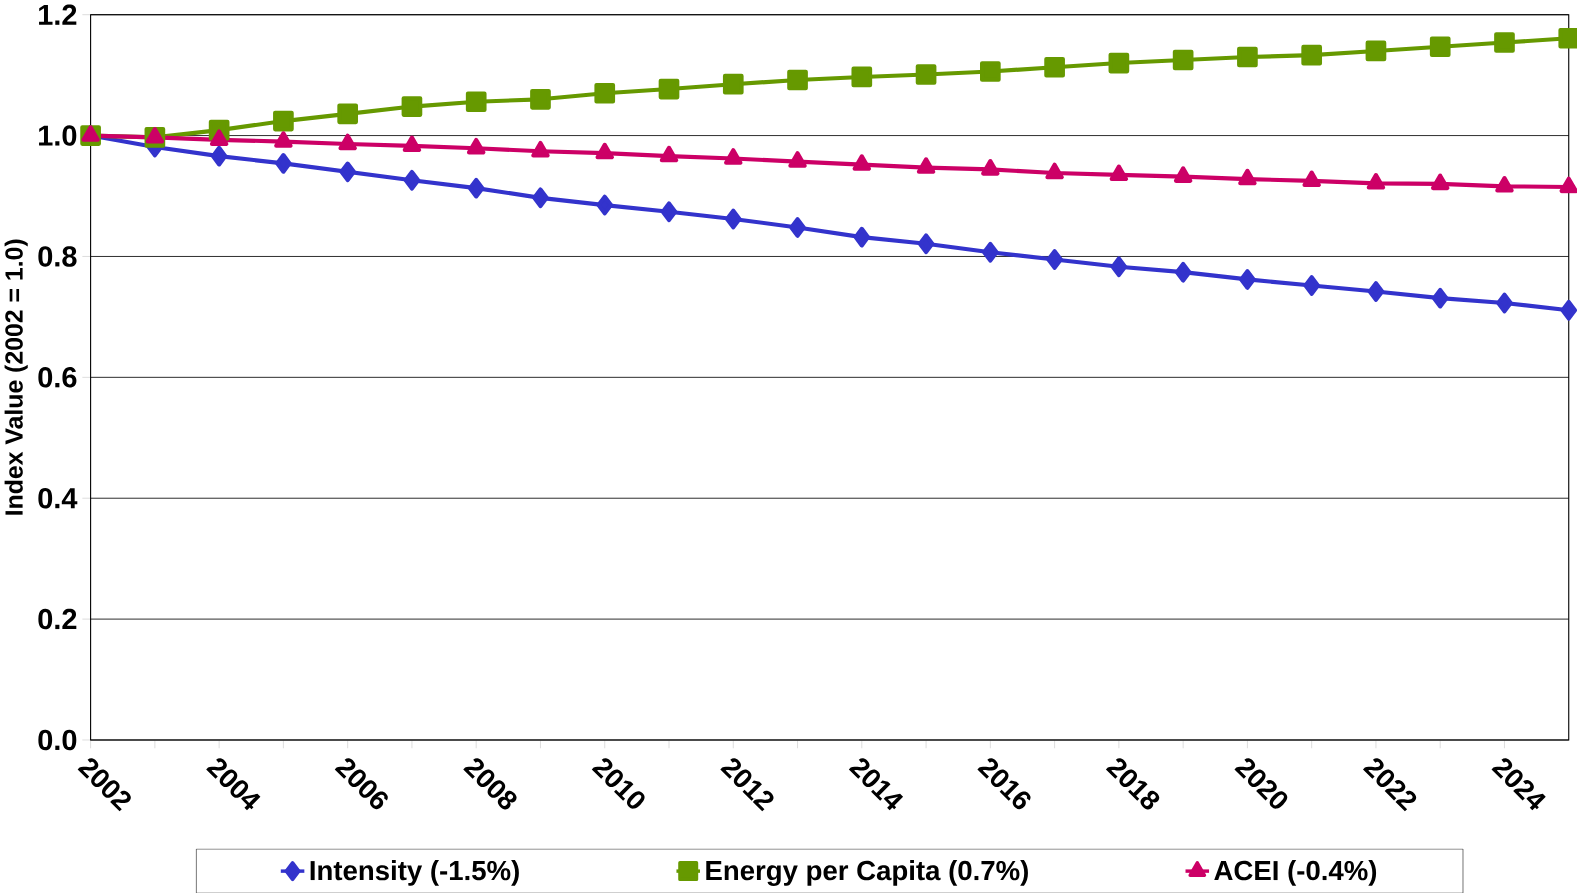 The height and width of the screenshot is (893, 1577). What do you see at coordinates (58, 498) in the screenshot?
I see `y-tick-label: 0.4` at bounding box center [58, 498].